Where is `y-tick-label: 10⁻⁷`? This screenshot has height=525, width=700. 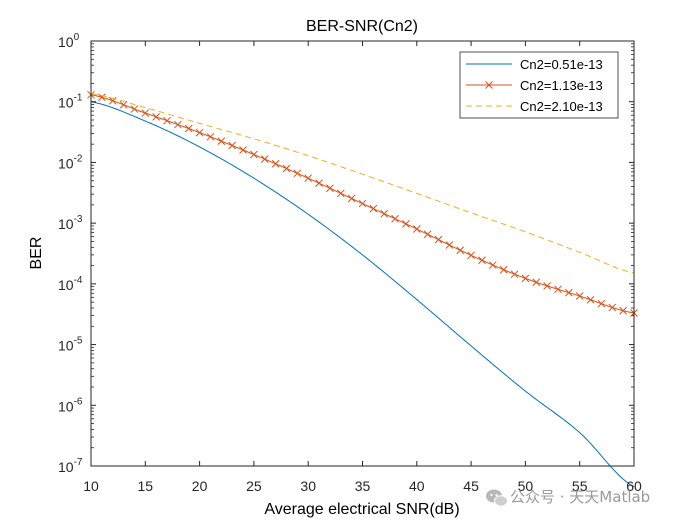
y-tick-label: 10⁻⁷ is located at coordinates (70, 466).